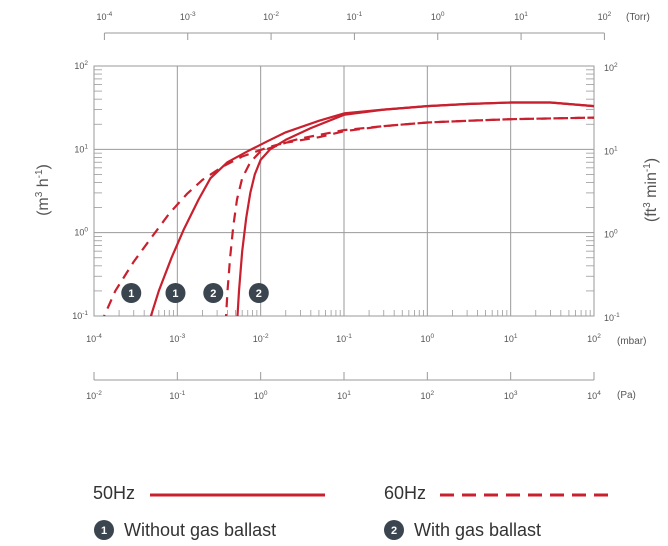 The width and height of the screenshot is (668, 546). Describe the element at coordinates (81, 148) in the screenshot. I see `left-tick-label: 10¹` at that location.